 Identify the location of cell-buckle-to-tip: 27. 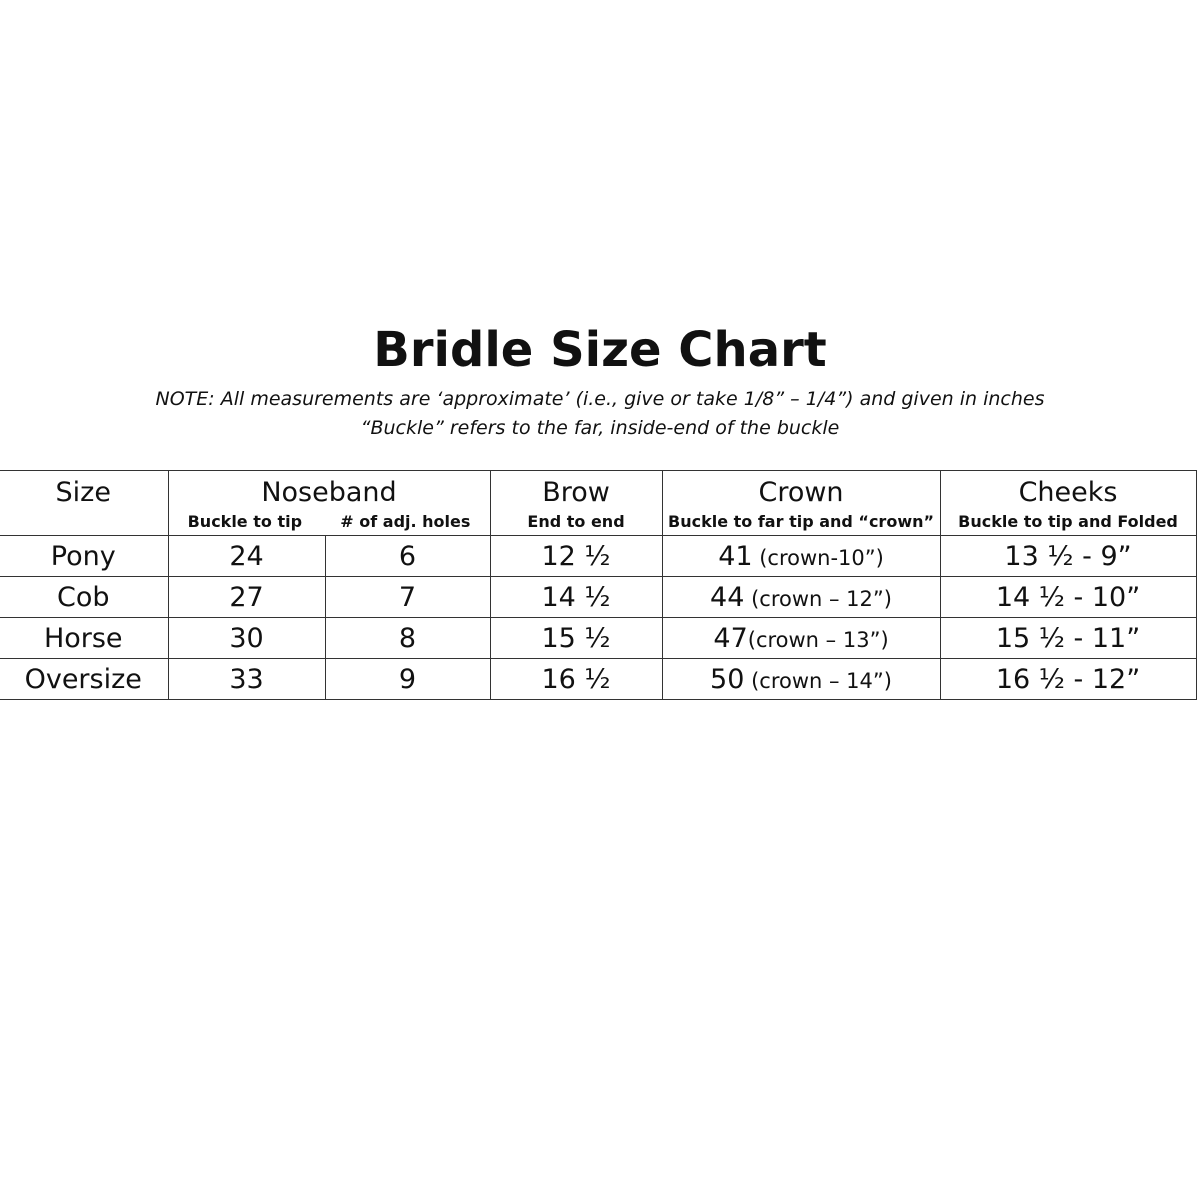
(246, 597).